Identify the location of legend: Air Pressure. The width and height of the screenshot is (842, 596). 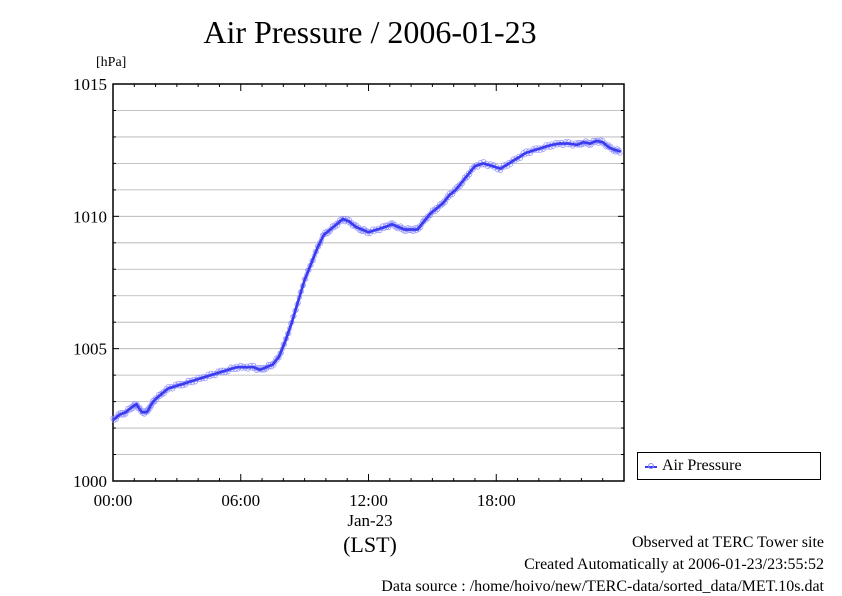
(729, 466).